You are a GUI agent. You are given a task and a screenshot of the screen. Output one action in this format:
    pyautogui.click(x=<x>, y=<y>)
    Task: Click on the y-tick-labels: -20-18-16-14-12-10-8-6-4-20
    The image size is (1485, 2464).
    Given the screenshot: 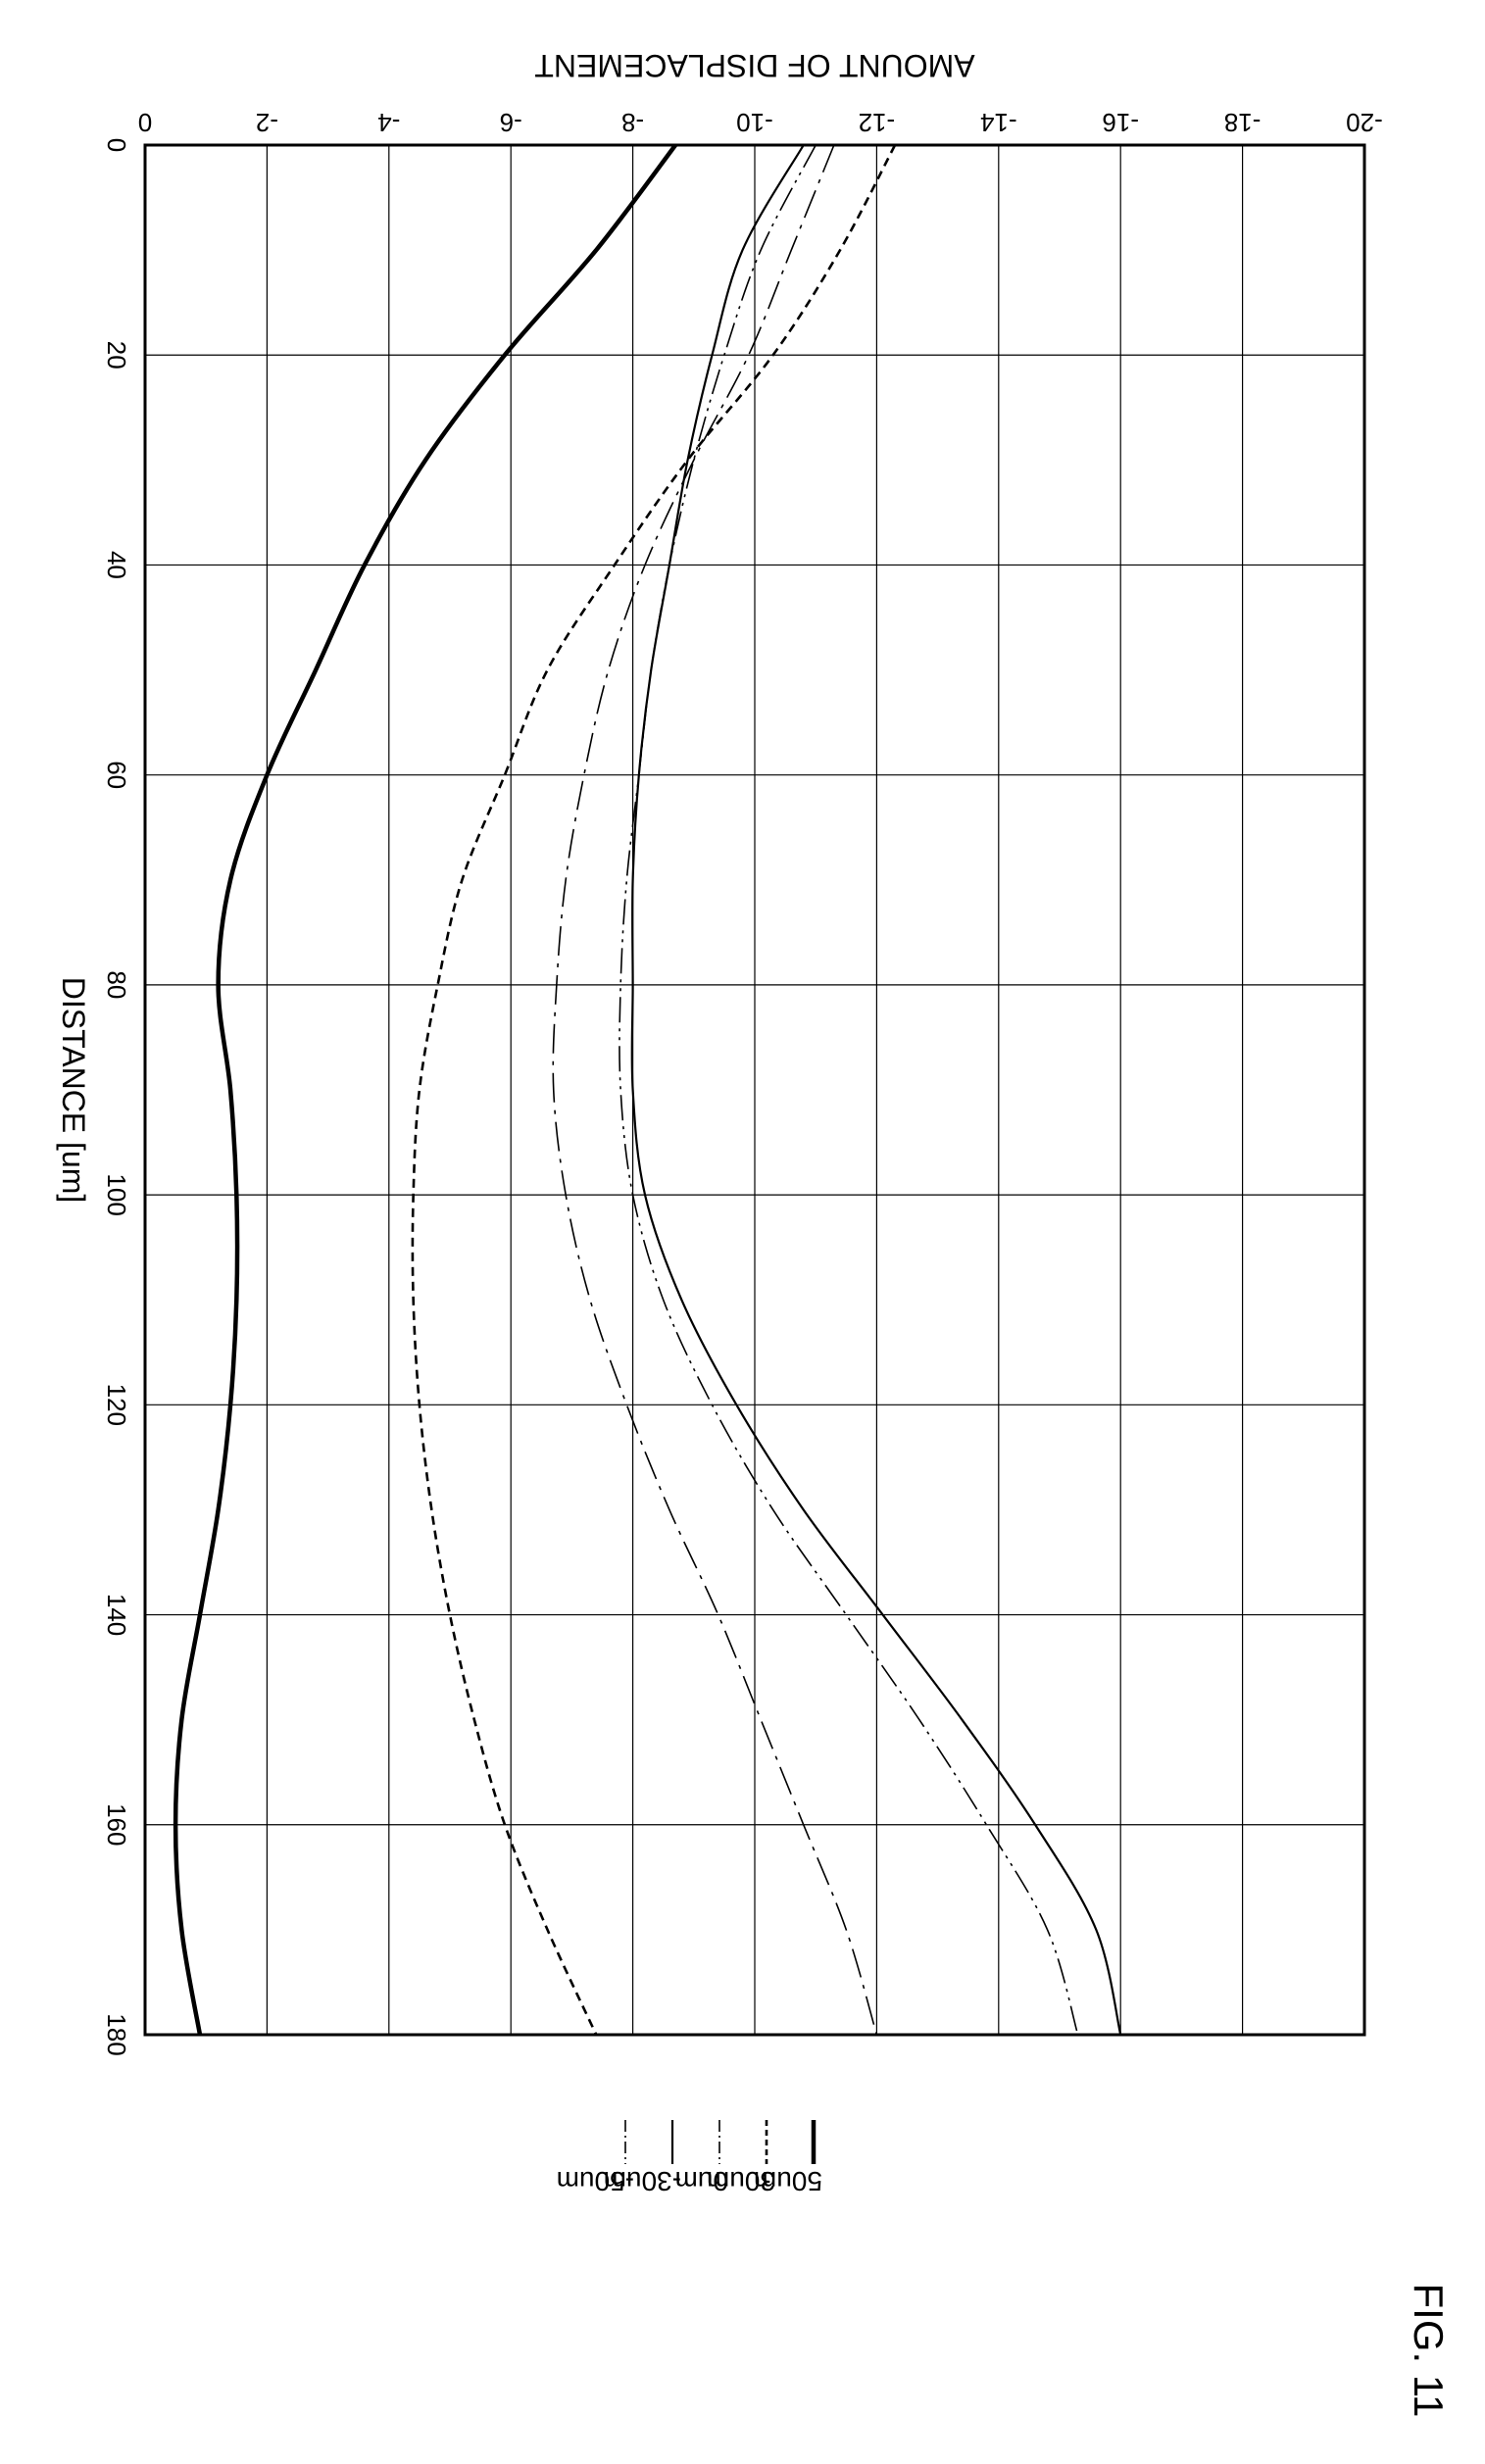 What is the action you would take?
    pyautogui.click(x=760, y=123)
    